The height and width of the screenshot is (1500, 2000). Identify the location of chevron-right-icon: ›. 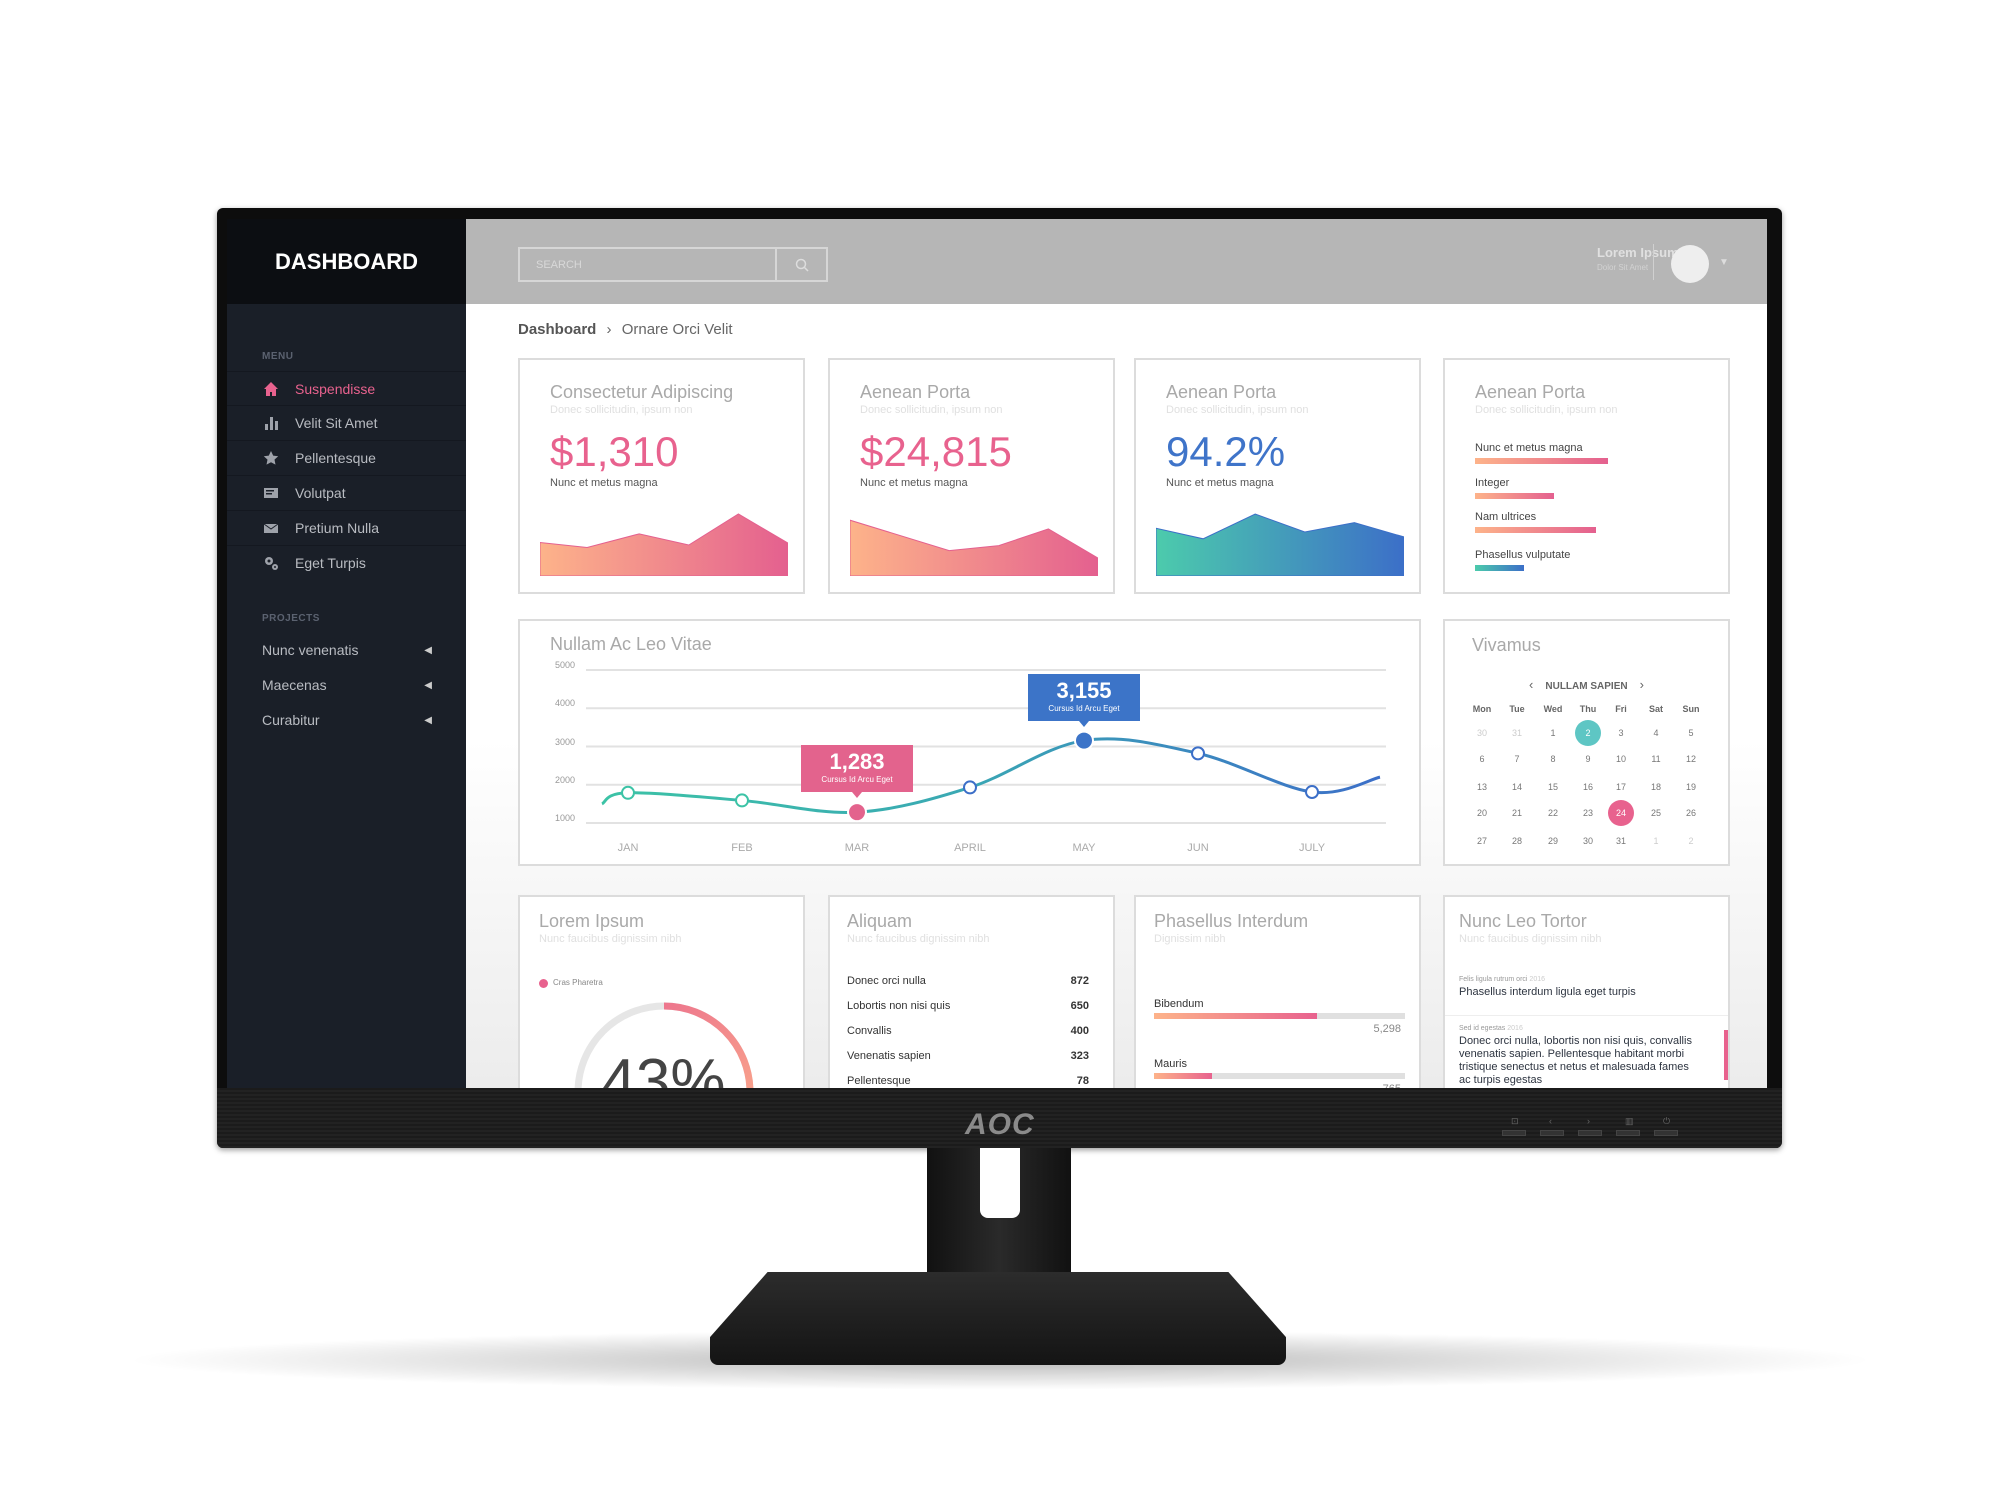
(1641, 684).